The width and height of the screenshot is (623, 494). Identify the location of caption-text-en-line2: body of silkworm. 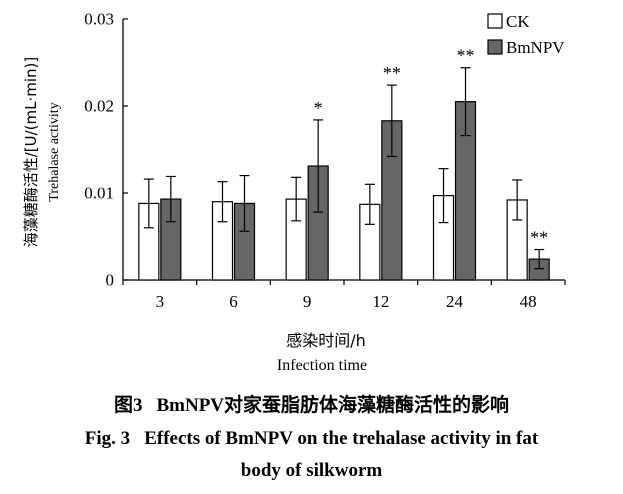
(311, 470).